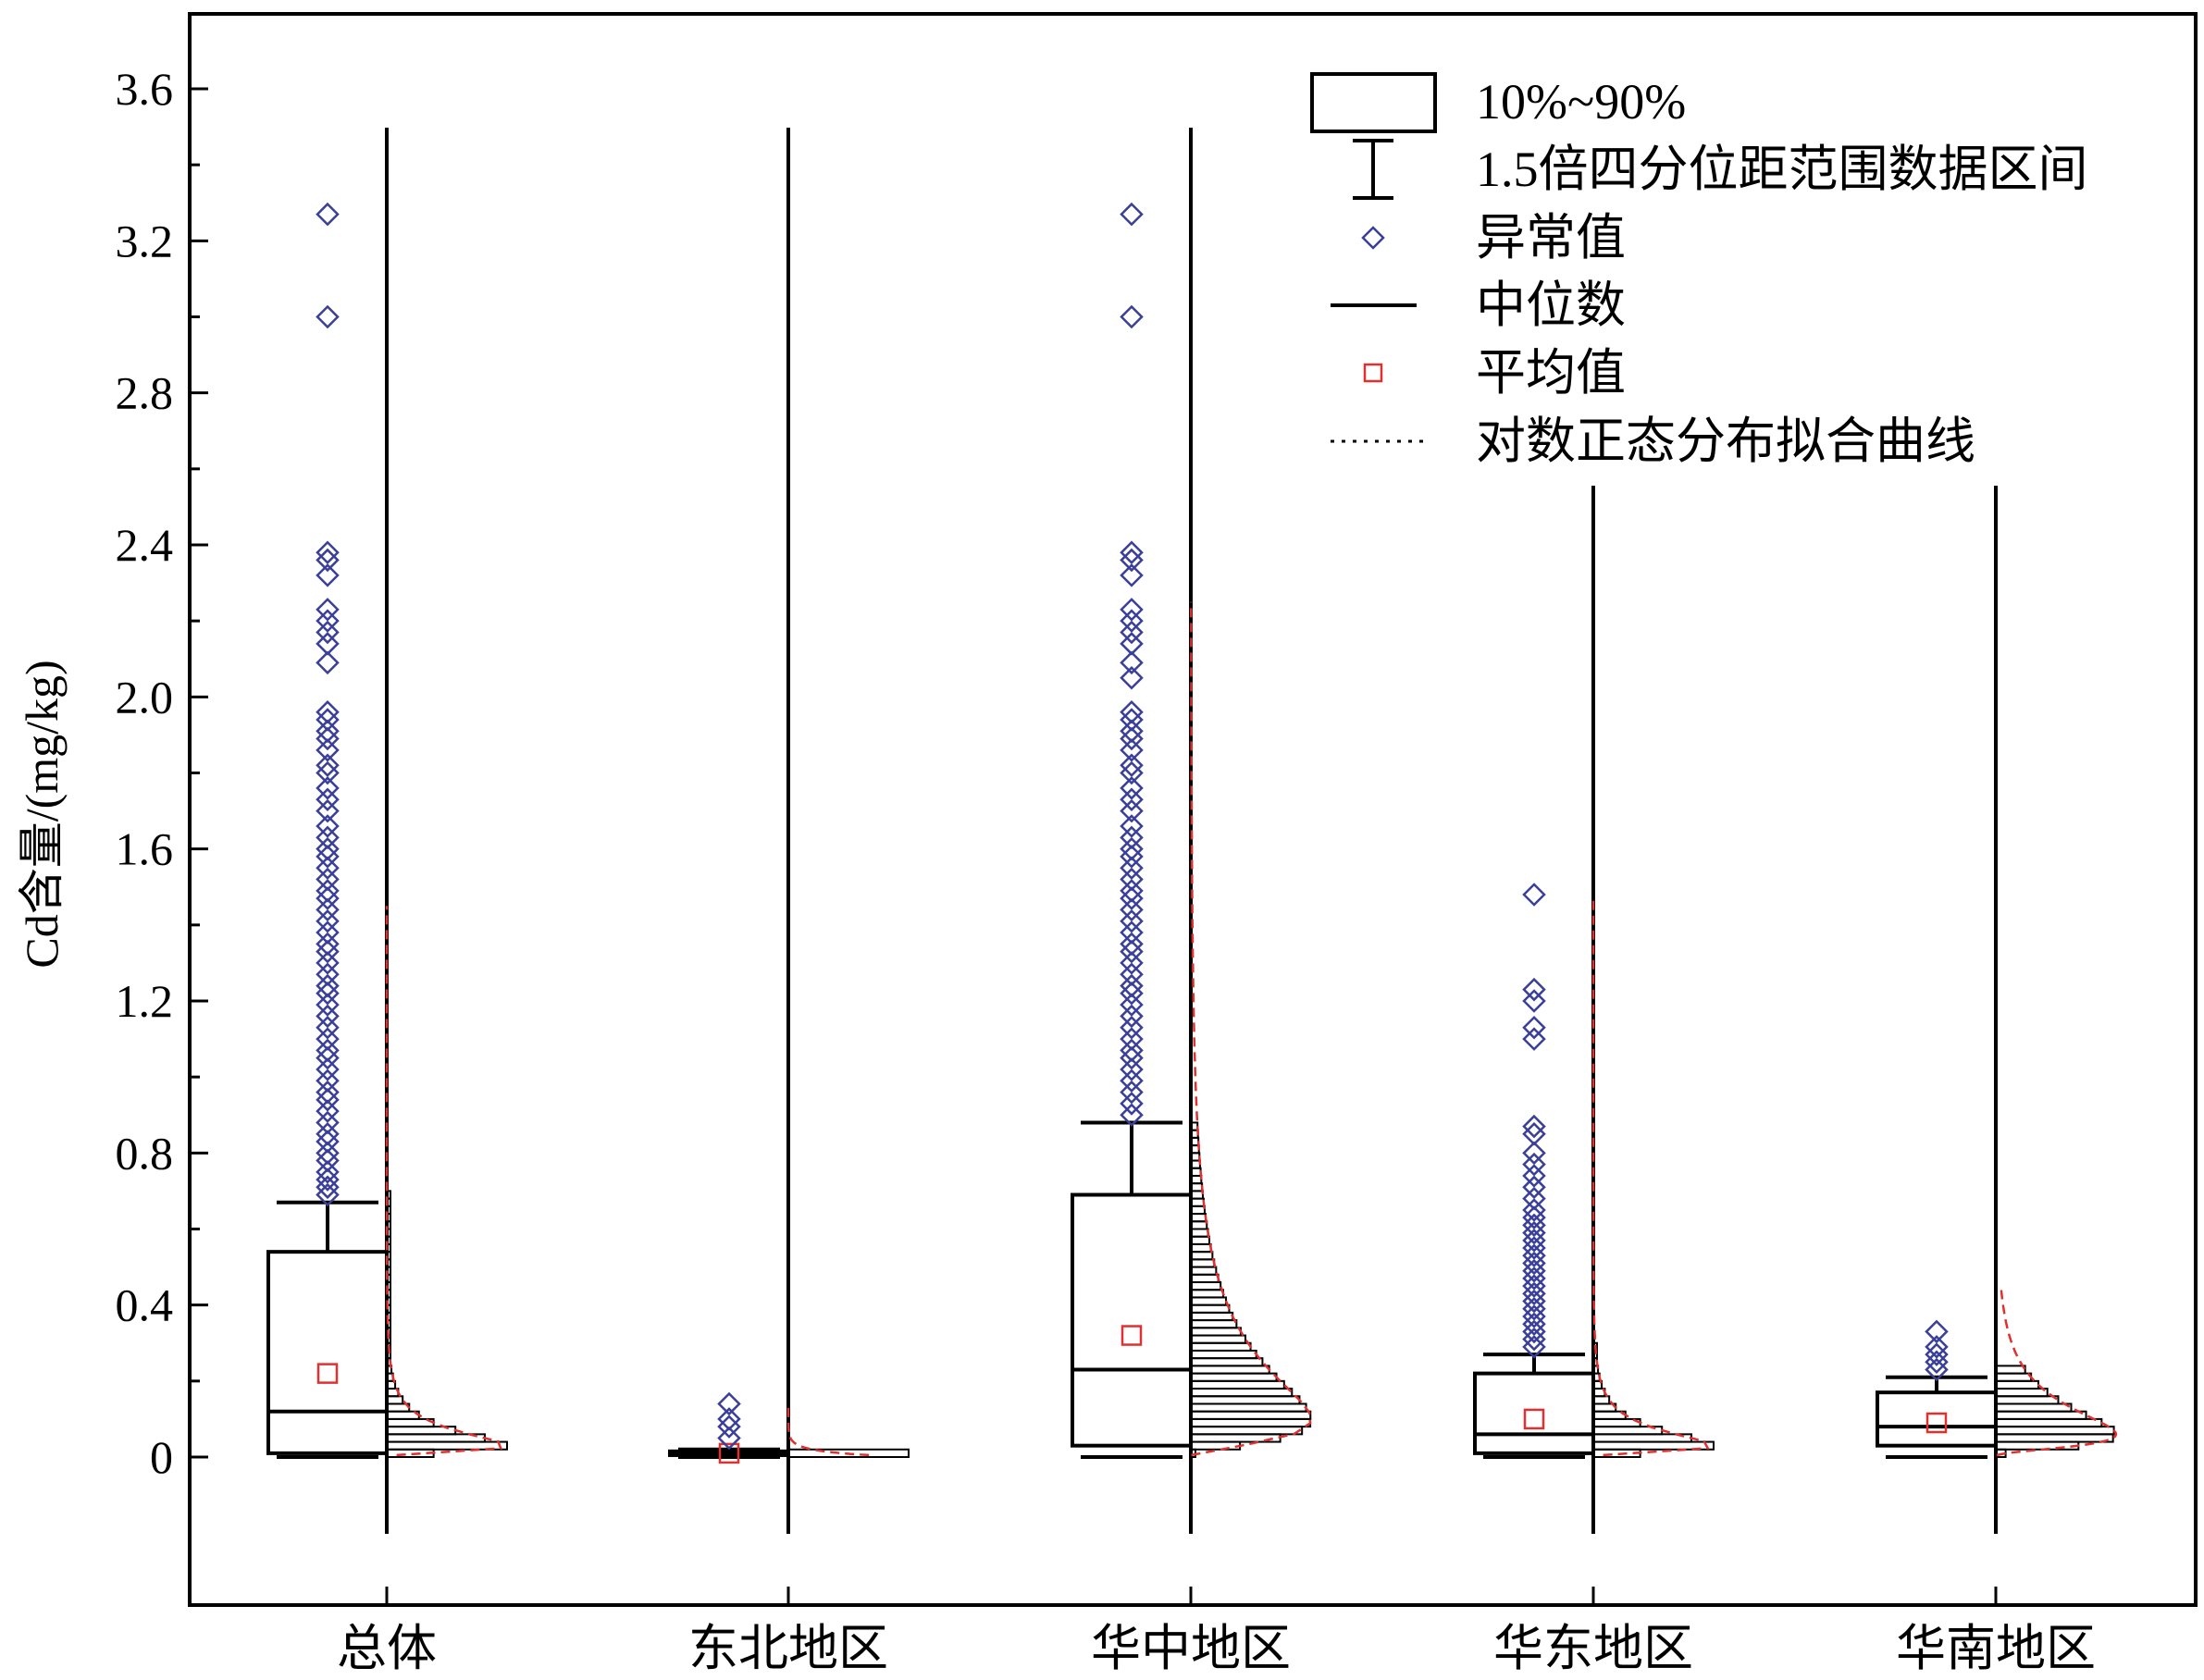 The height and width of the screenshot is (1680, 2204). What do you see at coordinates (387, 1648) in the screenshot?
I see `x-category-label: 总体` at bounding box center [387, 1648].